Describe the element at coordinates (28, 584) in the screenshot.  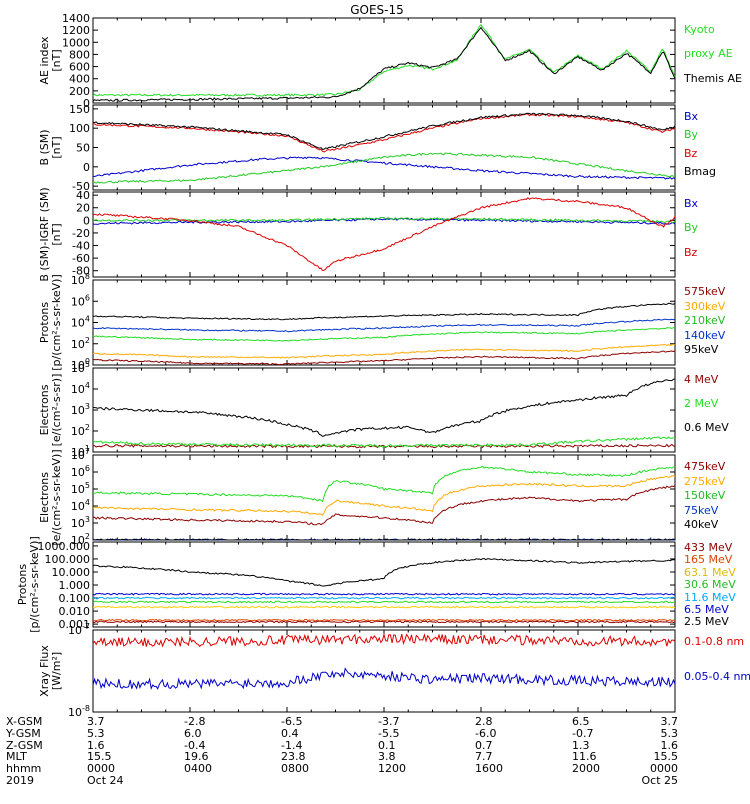
I see `y-axis-label: Protons[p/(cm²-s-sr-keV)]` at that location.